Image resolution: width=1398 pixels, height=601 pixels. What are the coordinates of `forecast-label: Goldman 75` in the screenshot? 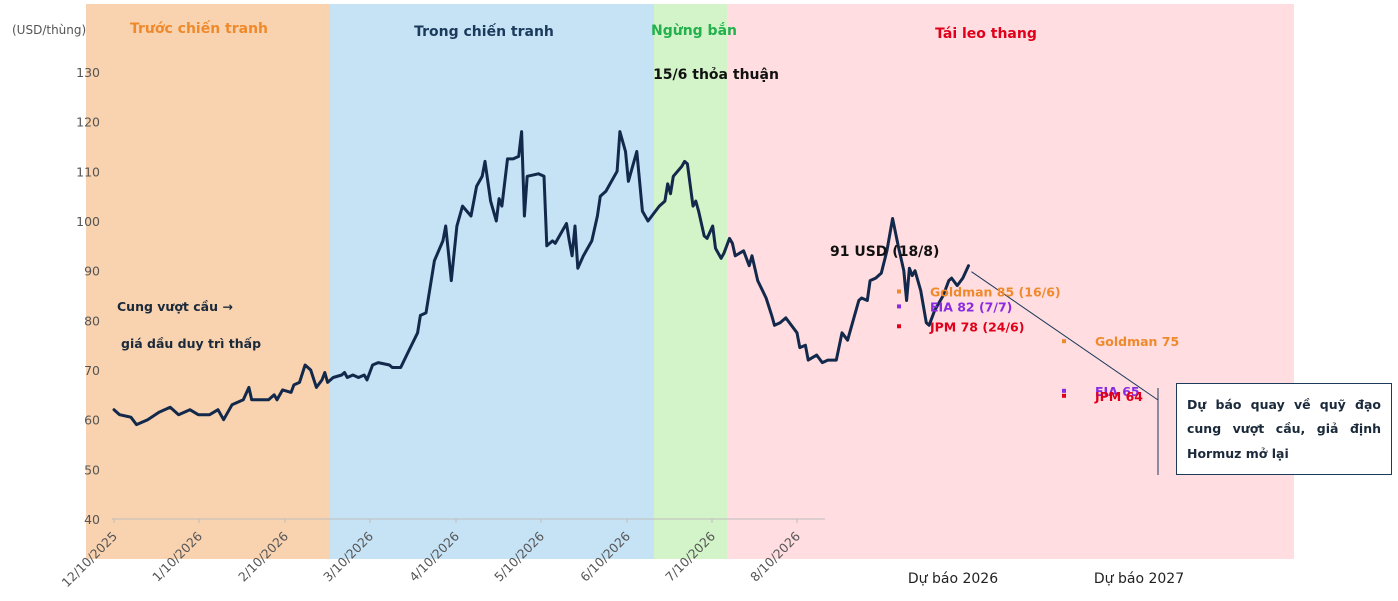 It's located at (1137, 341).